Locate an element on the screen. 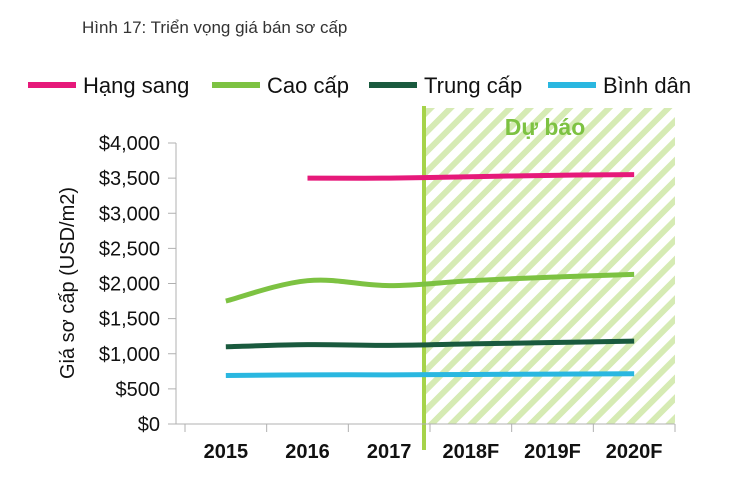 This screenshot has width=730, height=490. legend-label-hang-sang: Hạng sang is located at coordinates (136, 85).